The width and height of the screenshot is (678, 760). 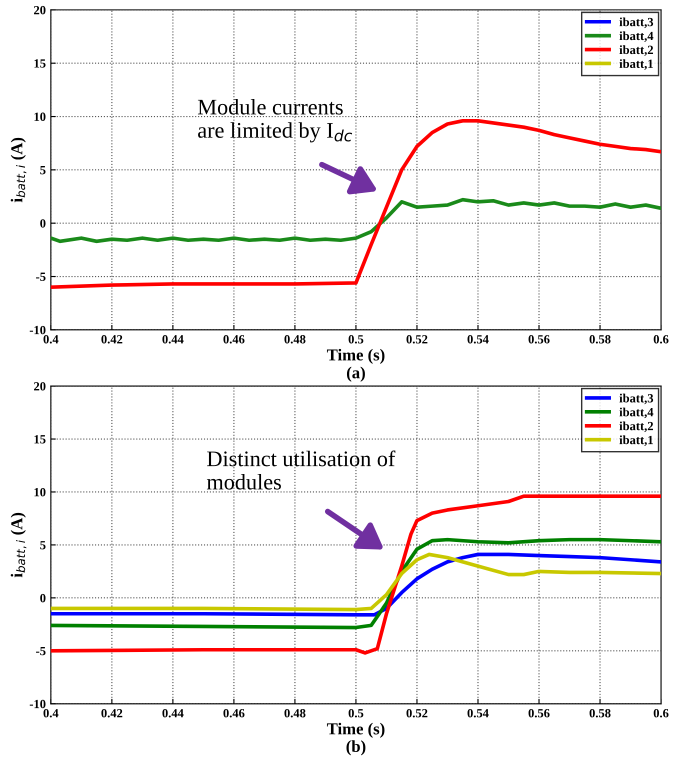 I want to click on text: (b), so click(x=356, y=748).